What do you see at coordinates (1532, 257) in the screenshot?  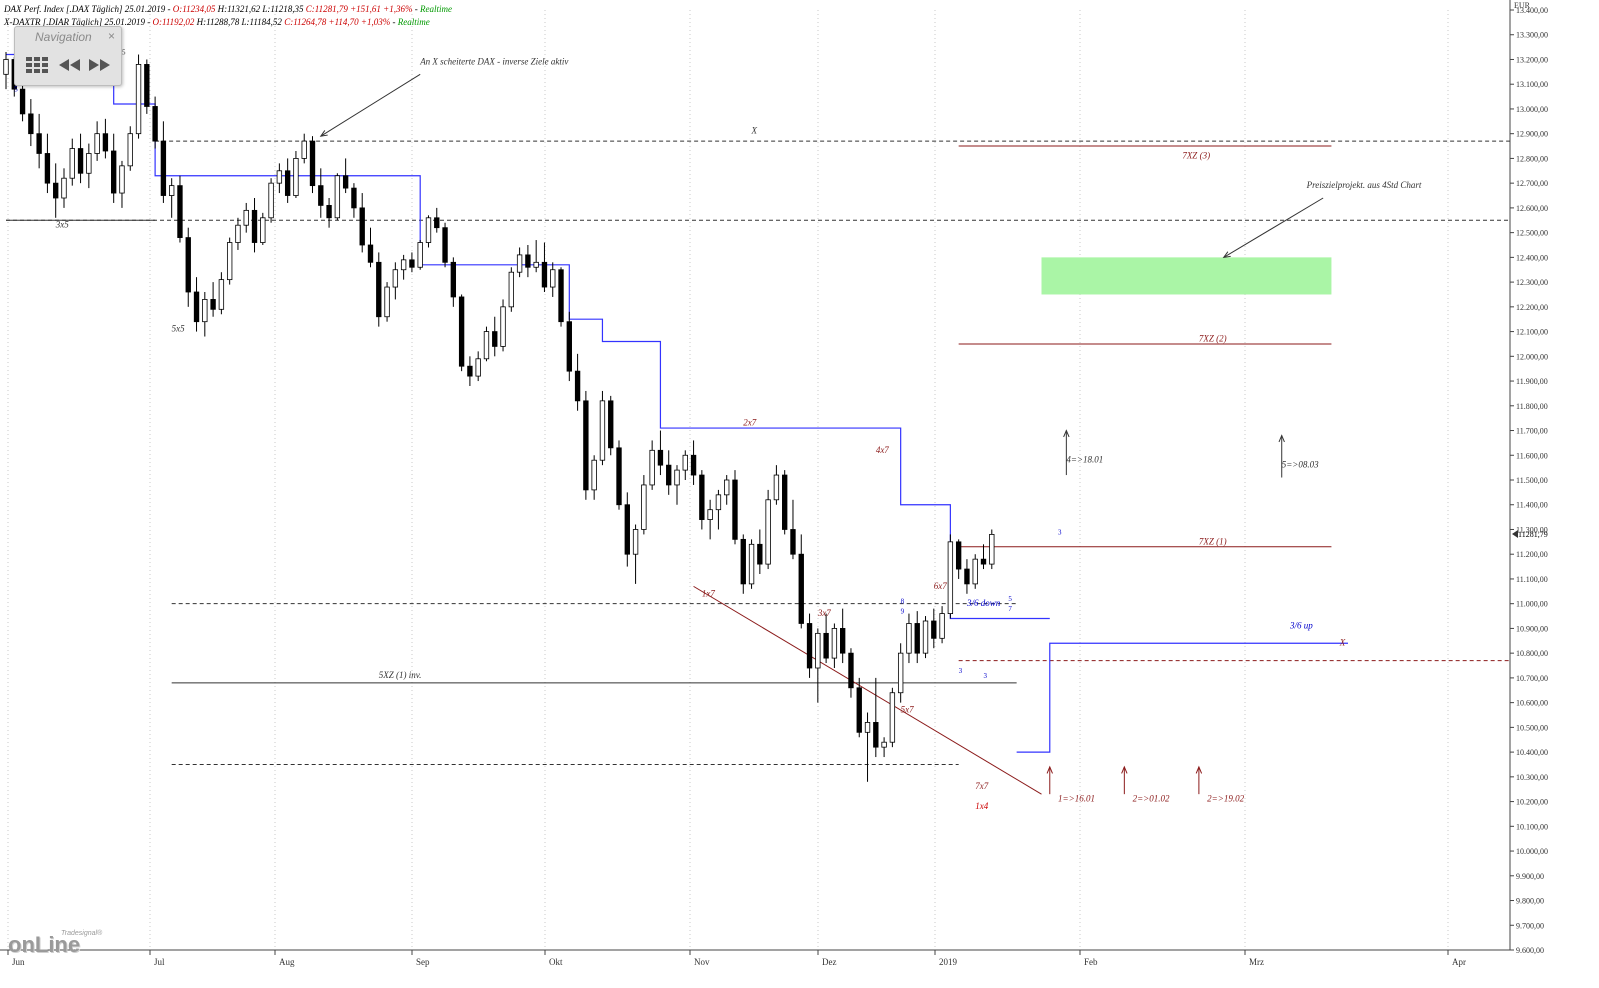 I see `y-tick-label: 12.400,00` at bounding box center [1532, 257].